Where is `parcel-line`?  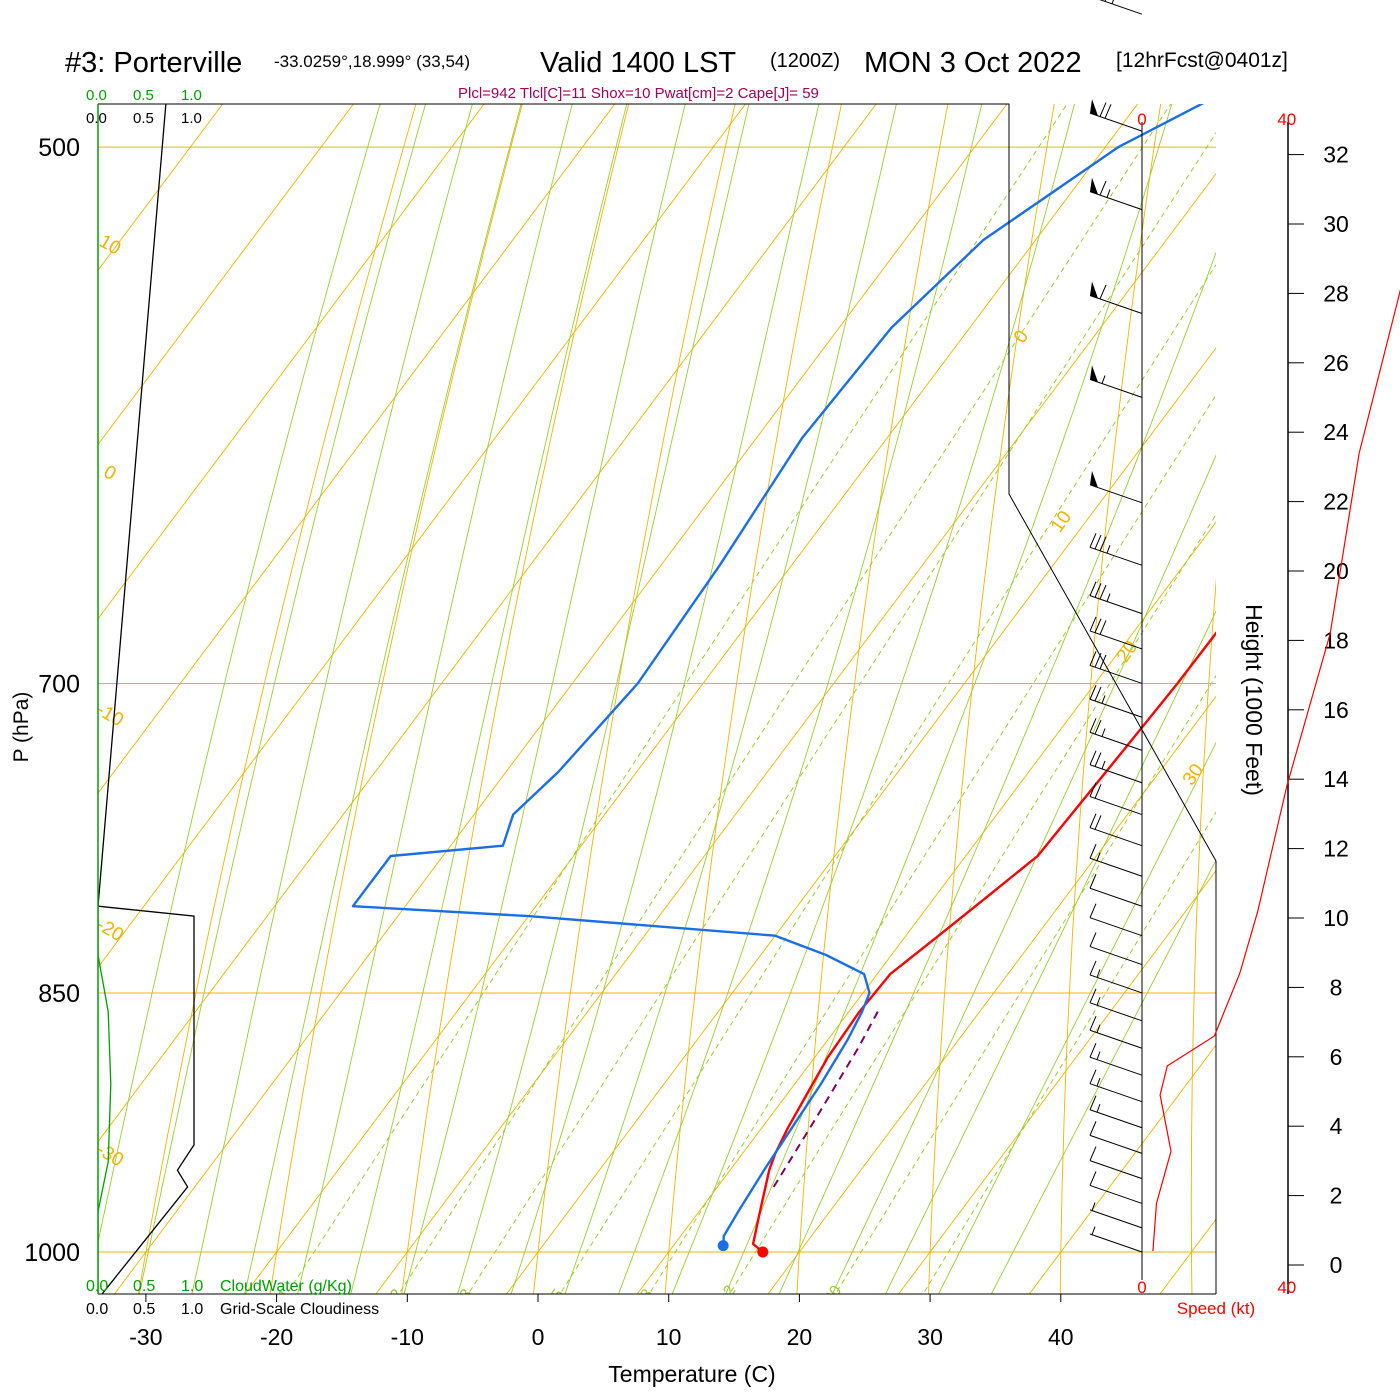 parcel-line is located at coordinates (825, 1099).